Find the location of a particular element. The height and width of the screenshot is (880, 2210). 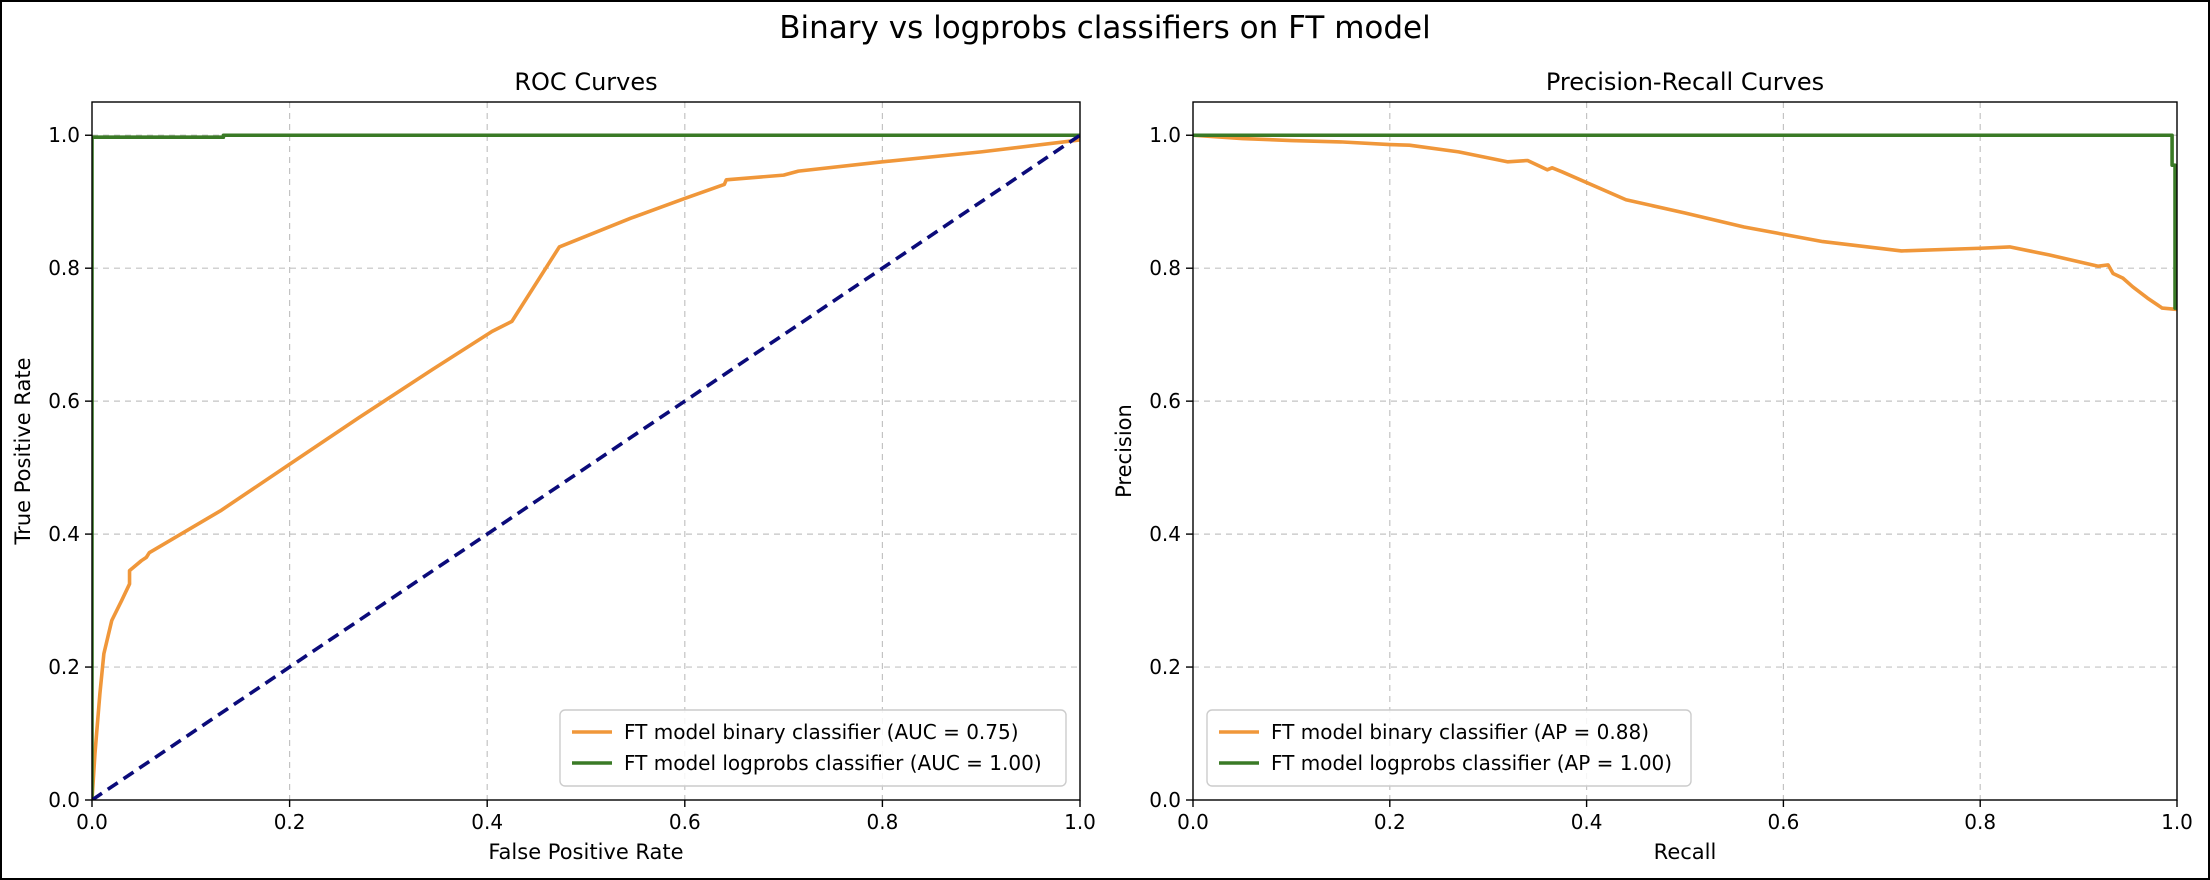

pr-series-logprobs-classifier is located at coordinates (1685, 221).